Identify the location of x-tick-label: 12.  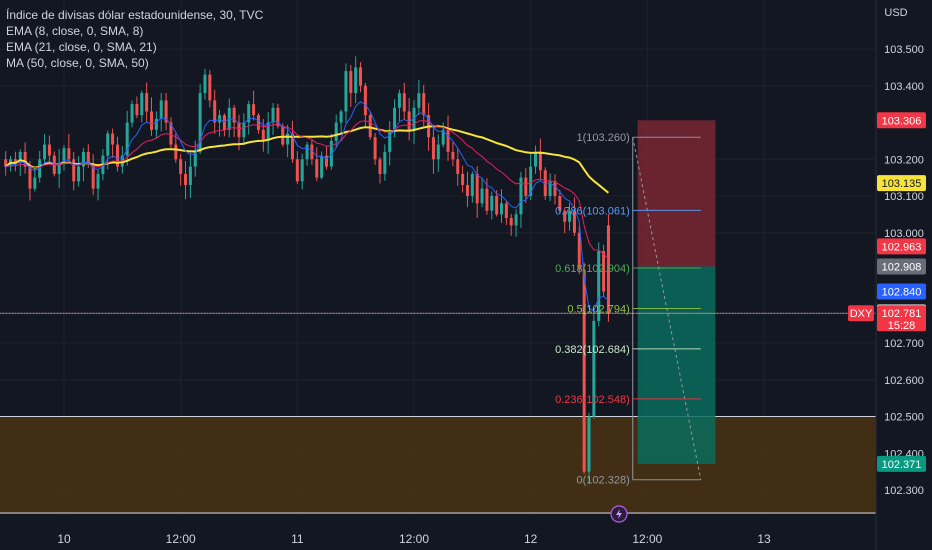
(531, 539).